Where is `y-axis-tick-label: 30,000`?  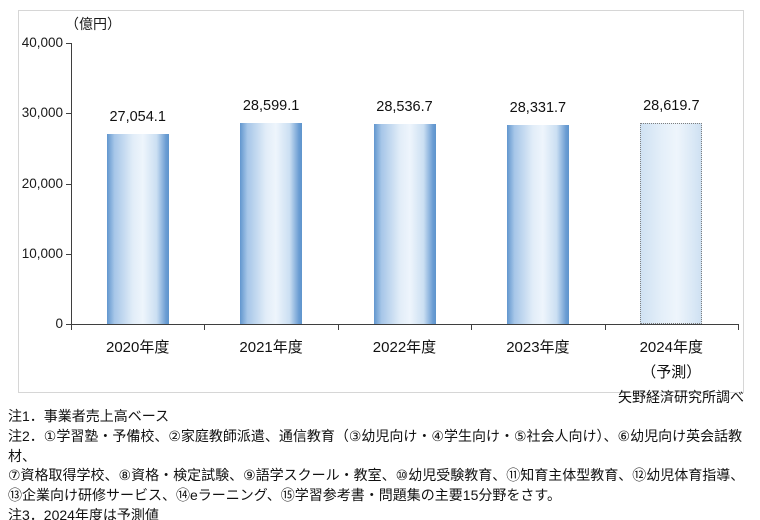
y-axis-tick-label: 30,000 is located at coordinates (42, 113).